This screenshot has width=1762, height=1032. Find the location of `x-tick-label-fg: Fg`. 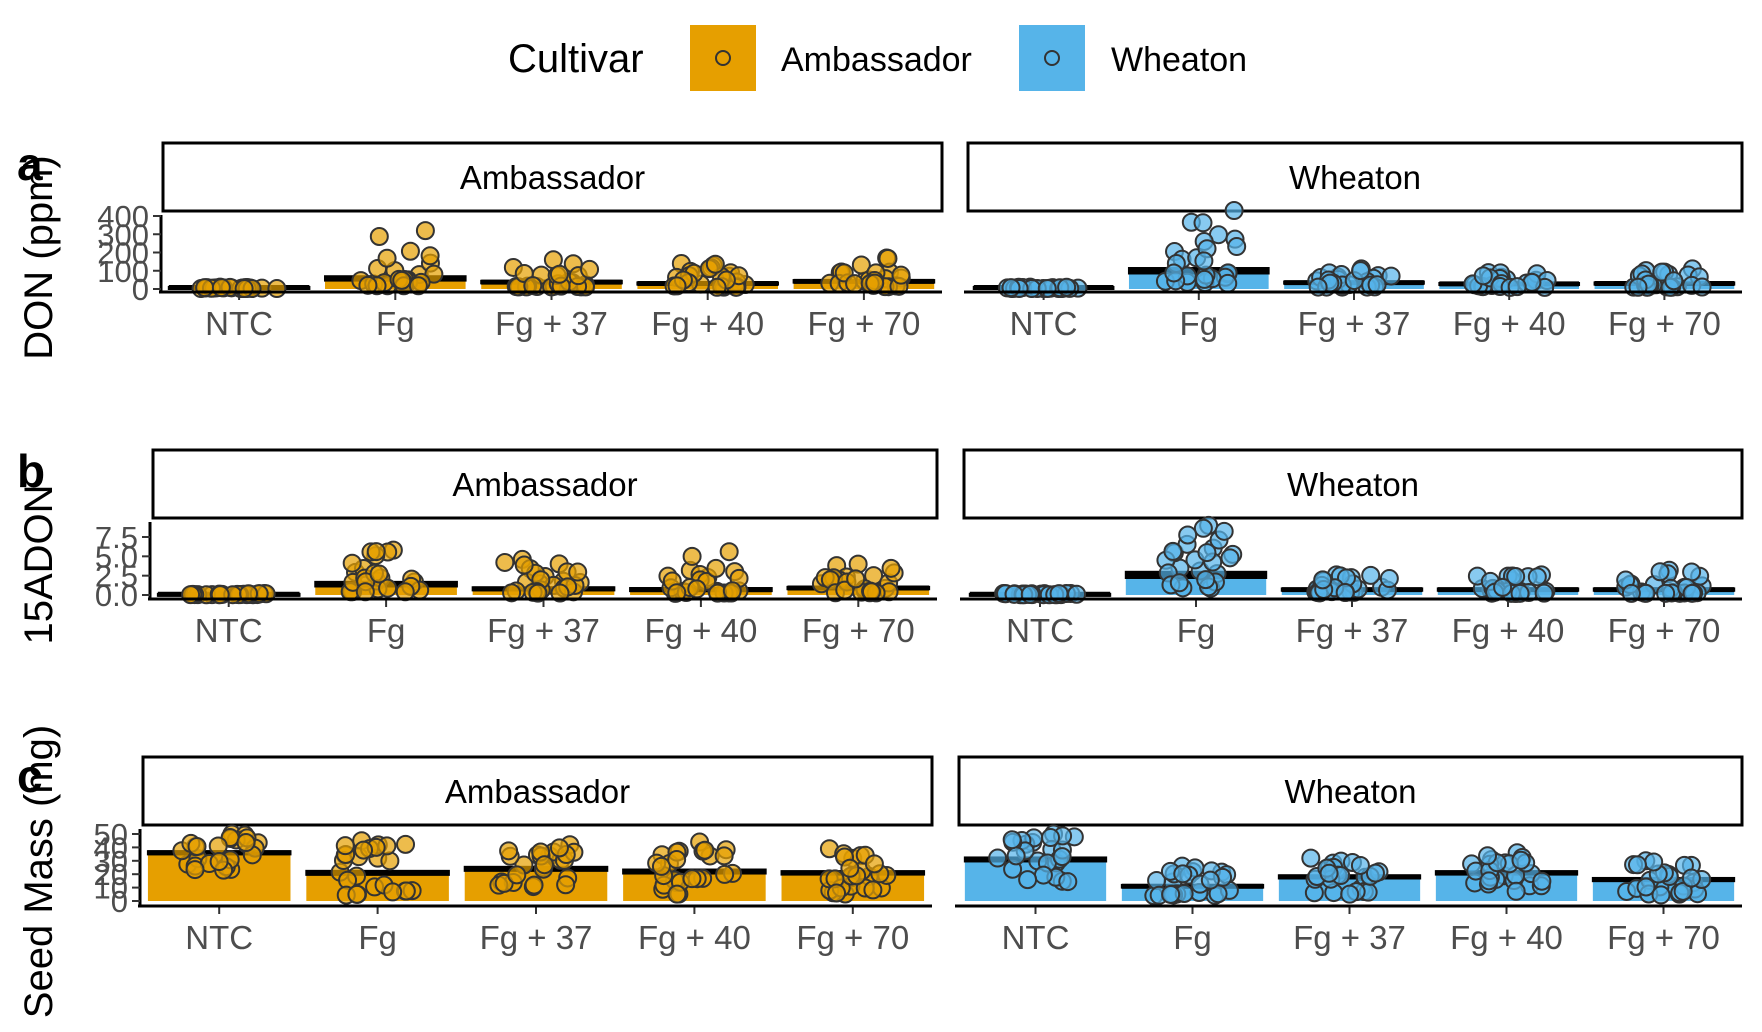

x-tick-label-fg: Fg is located at coordinates (386, 630).